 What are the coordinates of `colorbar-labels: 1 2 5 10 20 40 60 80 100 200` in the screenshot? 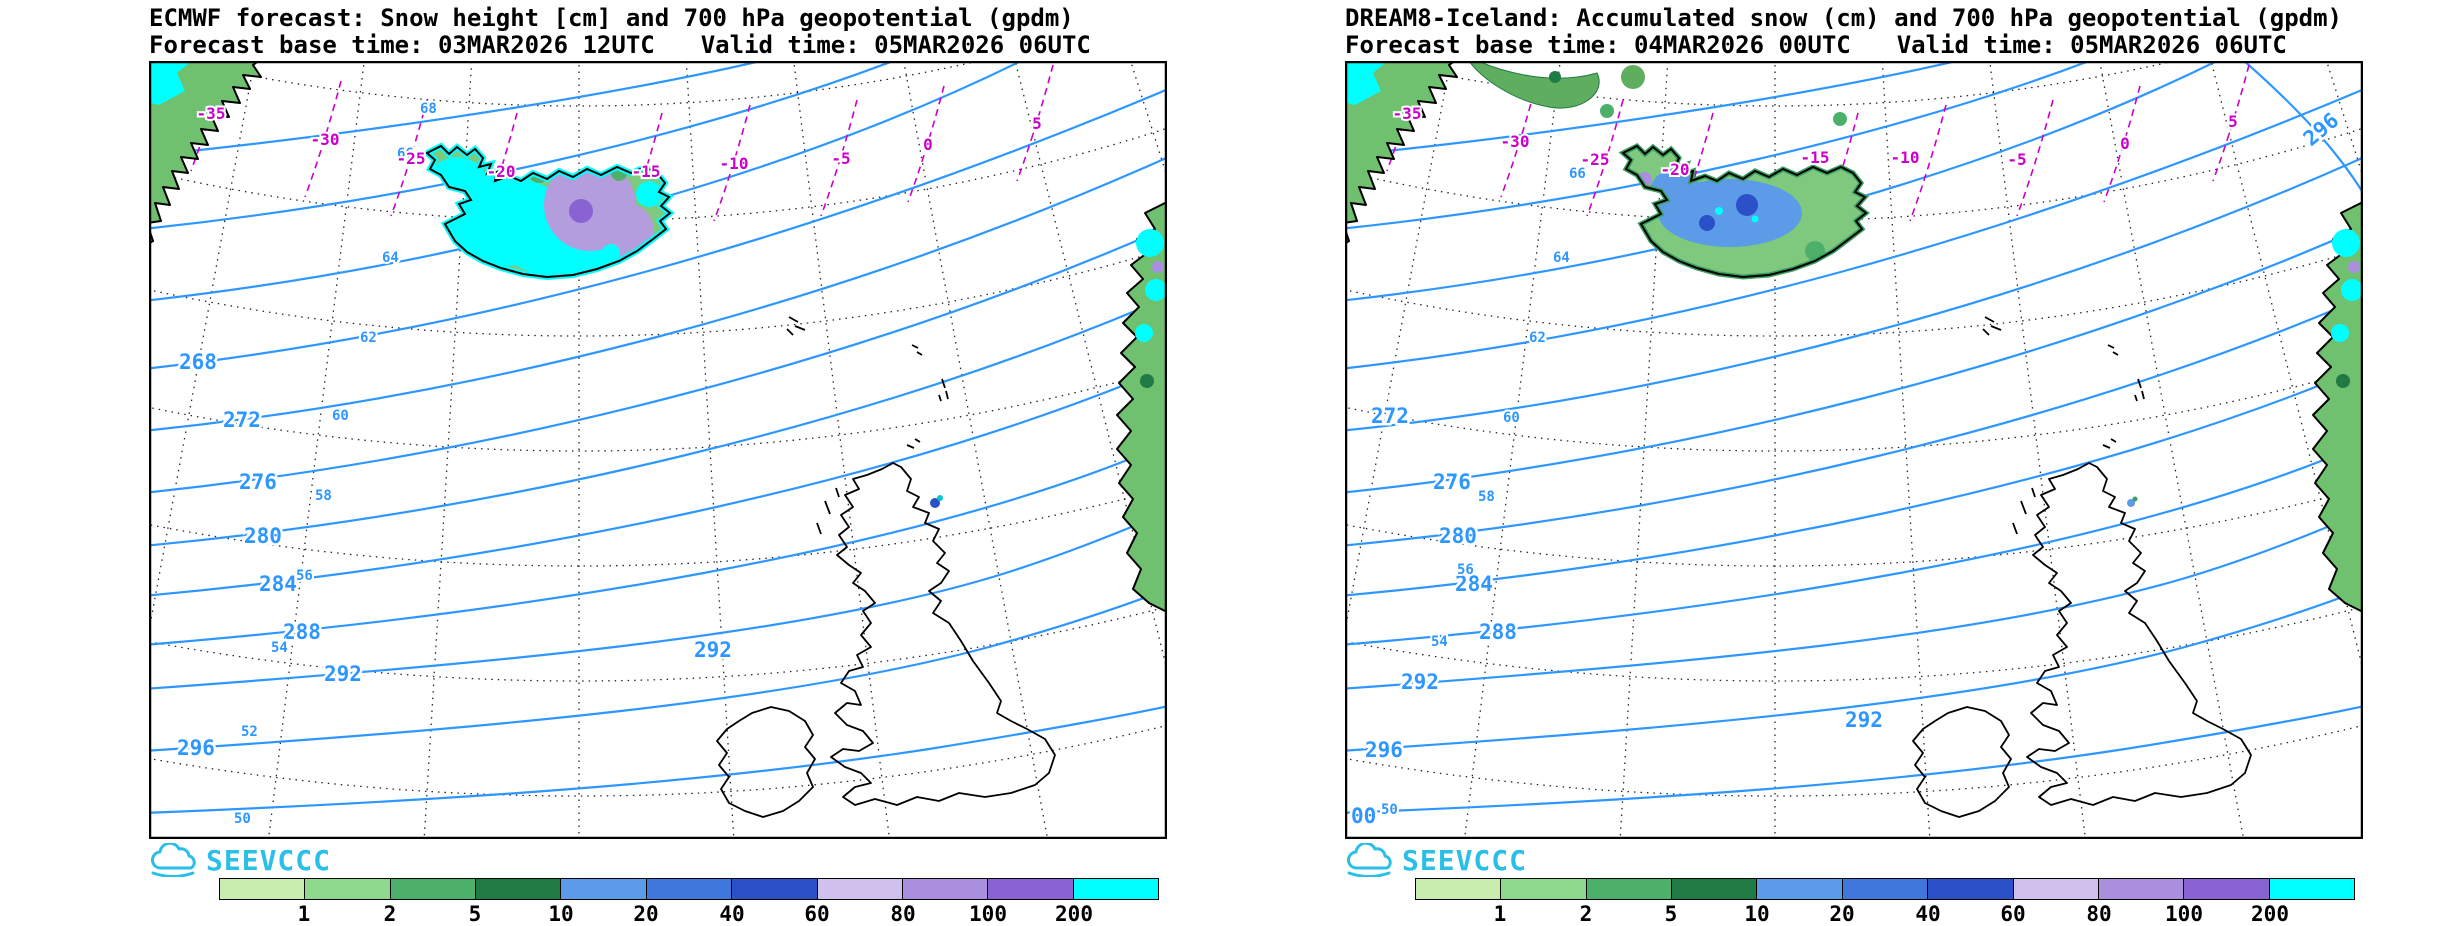 It's located at (689, 913).